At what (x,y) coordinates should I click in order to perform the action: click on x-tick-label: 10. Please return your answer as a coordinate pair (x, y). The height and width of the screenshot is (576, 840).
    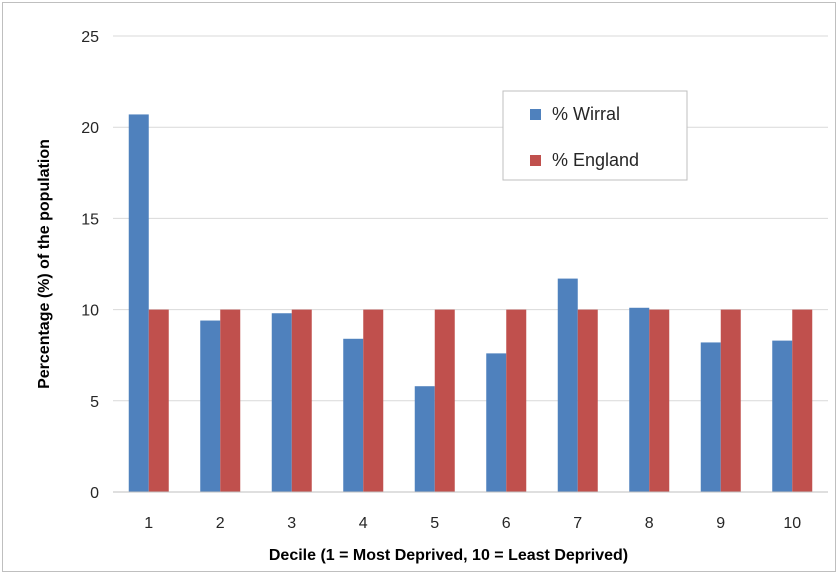
    Looking at the image, I should click on (792, 523).